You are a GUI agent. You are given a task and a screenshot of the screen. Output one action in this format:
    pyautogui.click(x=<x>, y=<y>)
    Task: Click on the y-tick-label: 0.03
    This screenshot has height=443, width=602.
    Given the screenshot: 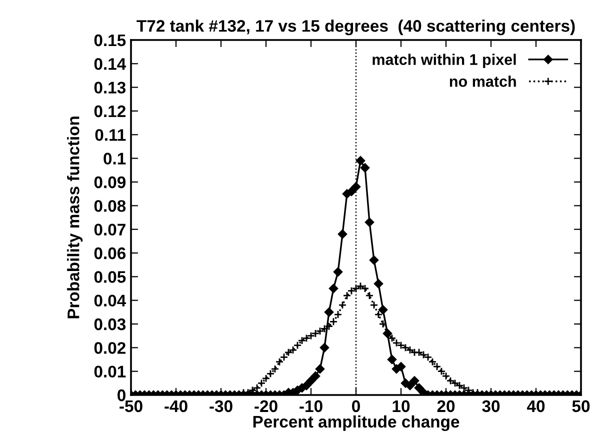 What is the action you would take?
    pyautogui.click(x=110, y=324)
    